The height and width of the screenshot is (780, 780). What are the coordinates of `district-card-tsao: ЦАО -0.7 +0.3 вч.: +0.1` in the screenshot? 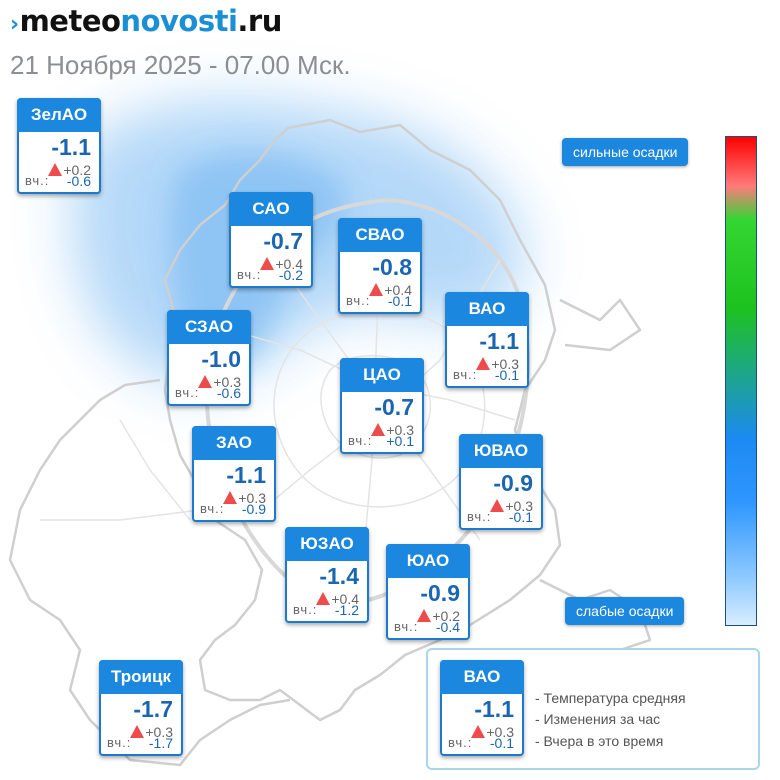 It's located at (382, 406).